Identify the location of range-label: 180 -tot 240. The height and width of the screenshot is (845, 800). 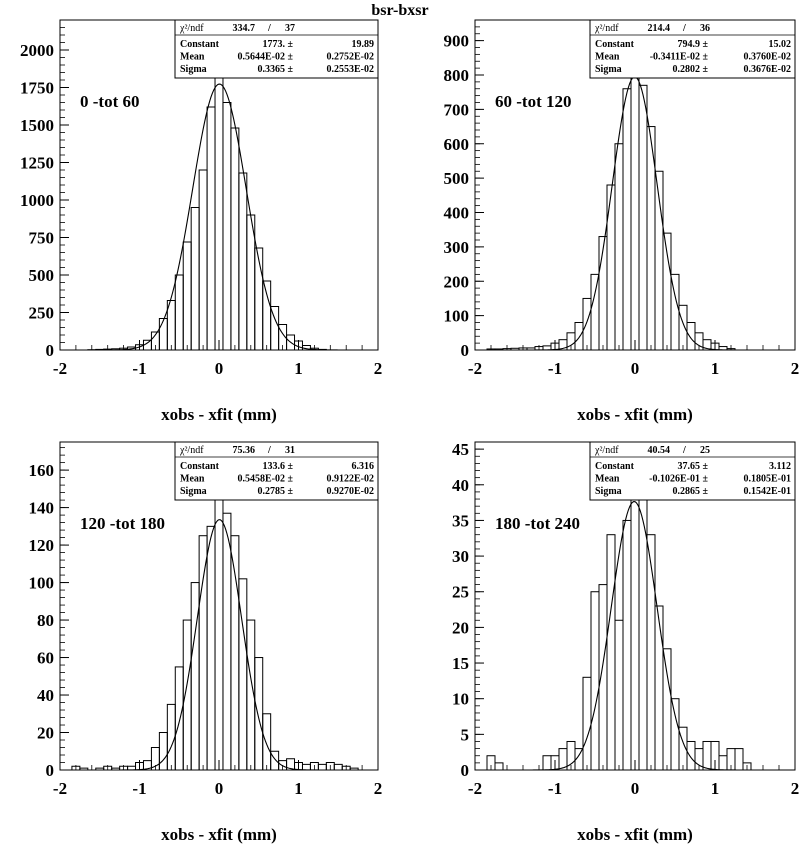
(537, 523).